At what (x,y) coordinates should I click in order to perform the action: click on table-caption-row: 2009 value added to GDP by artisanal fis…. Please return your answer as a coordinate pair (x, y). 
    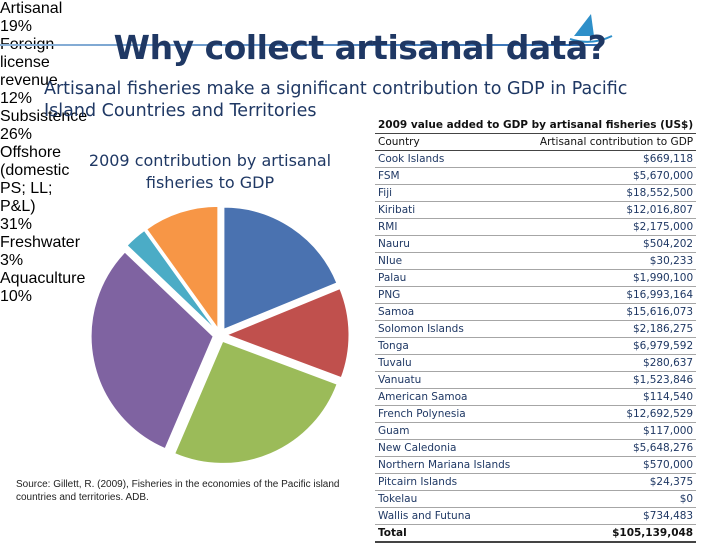
    Looking at the image, I should click on (536, 125).